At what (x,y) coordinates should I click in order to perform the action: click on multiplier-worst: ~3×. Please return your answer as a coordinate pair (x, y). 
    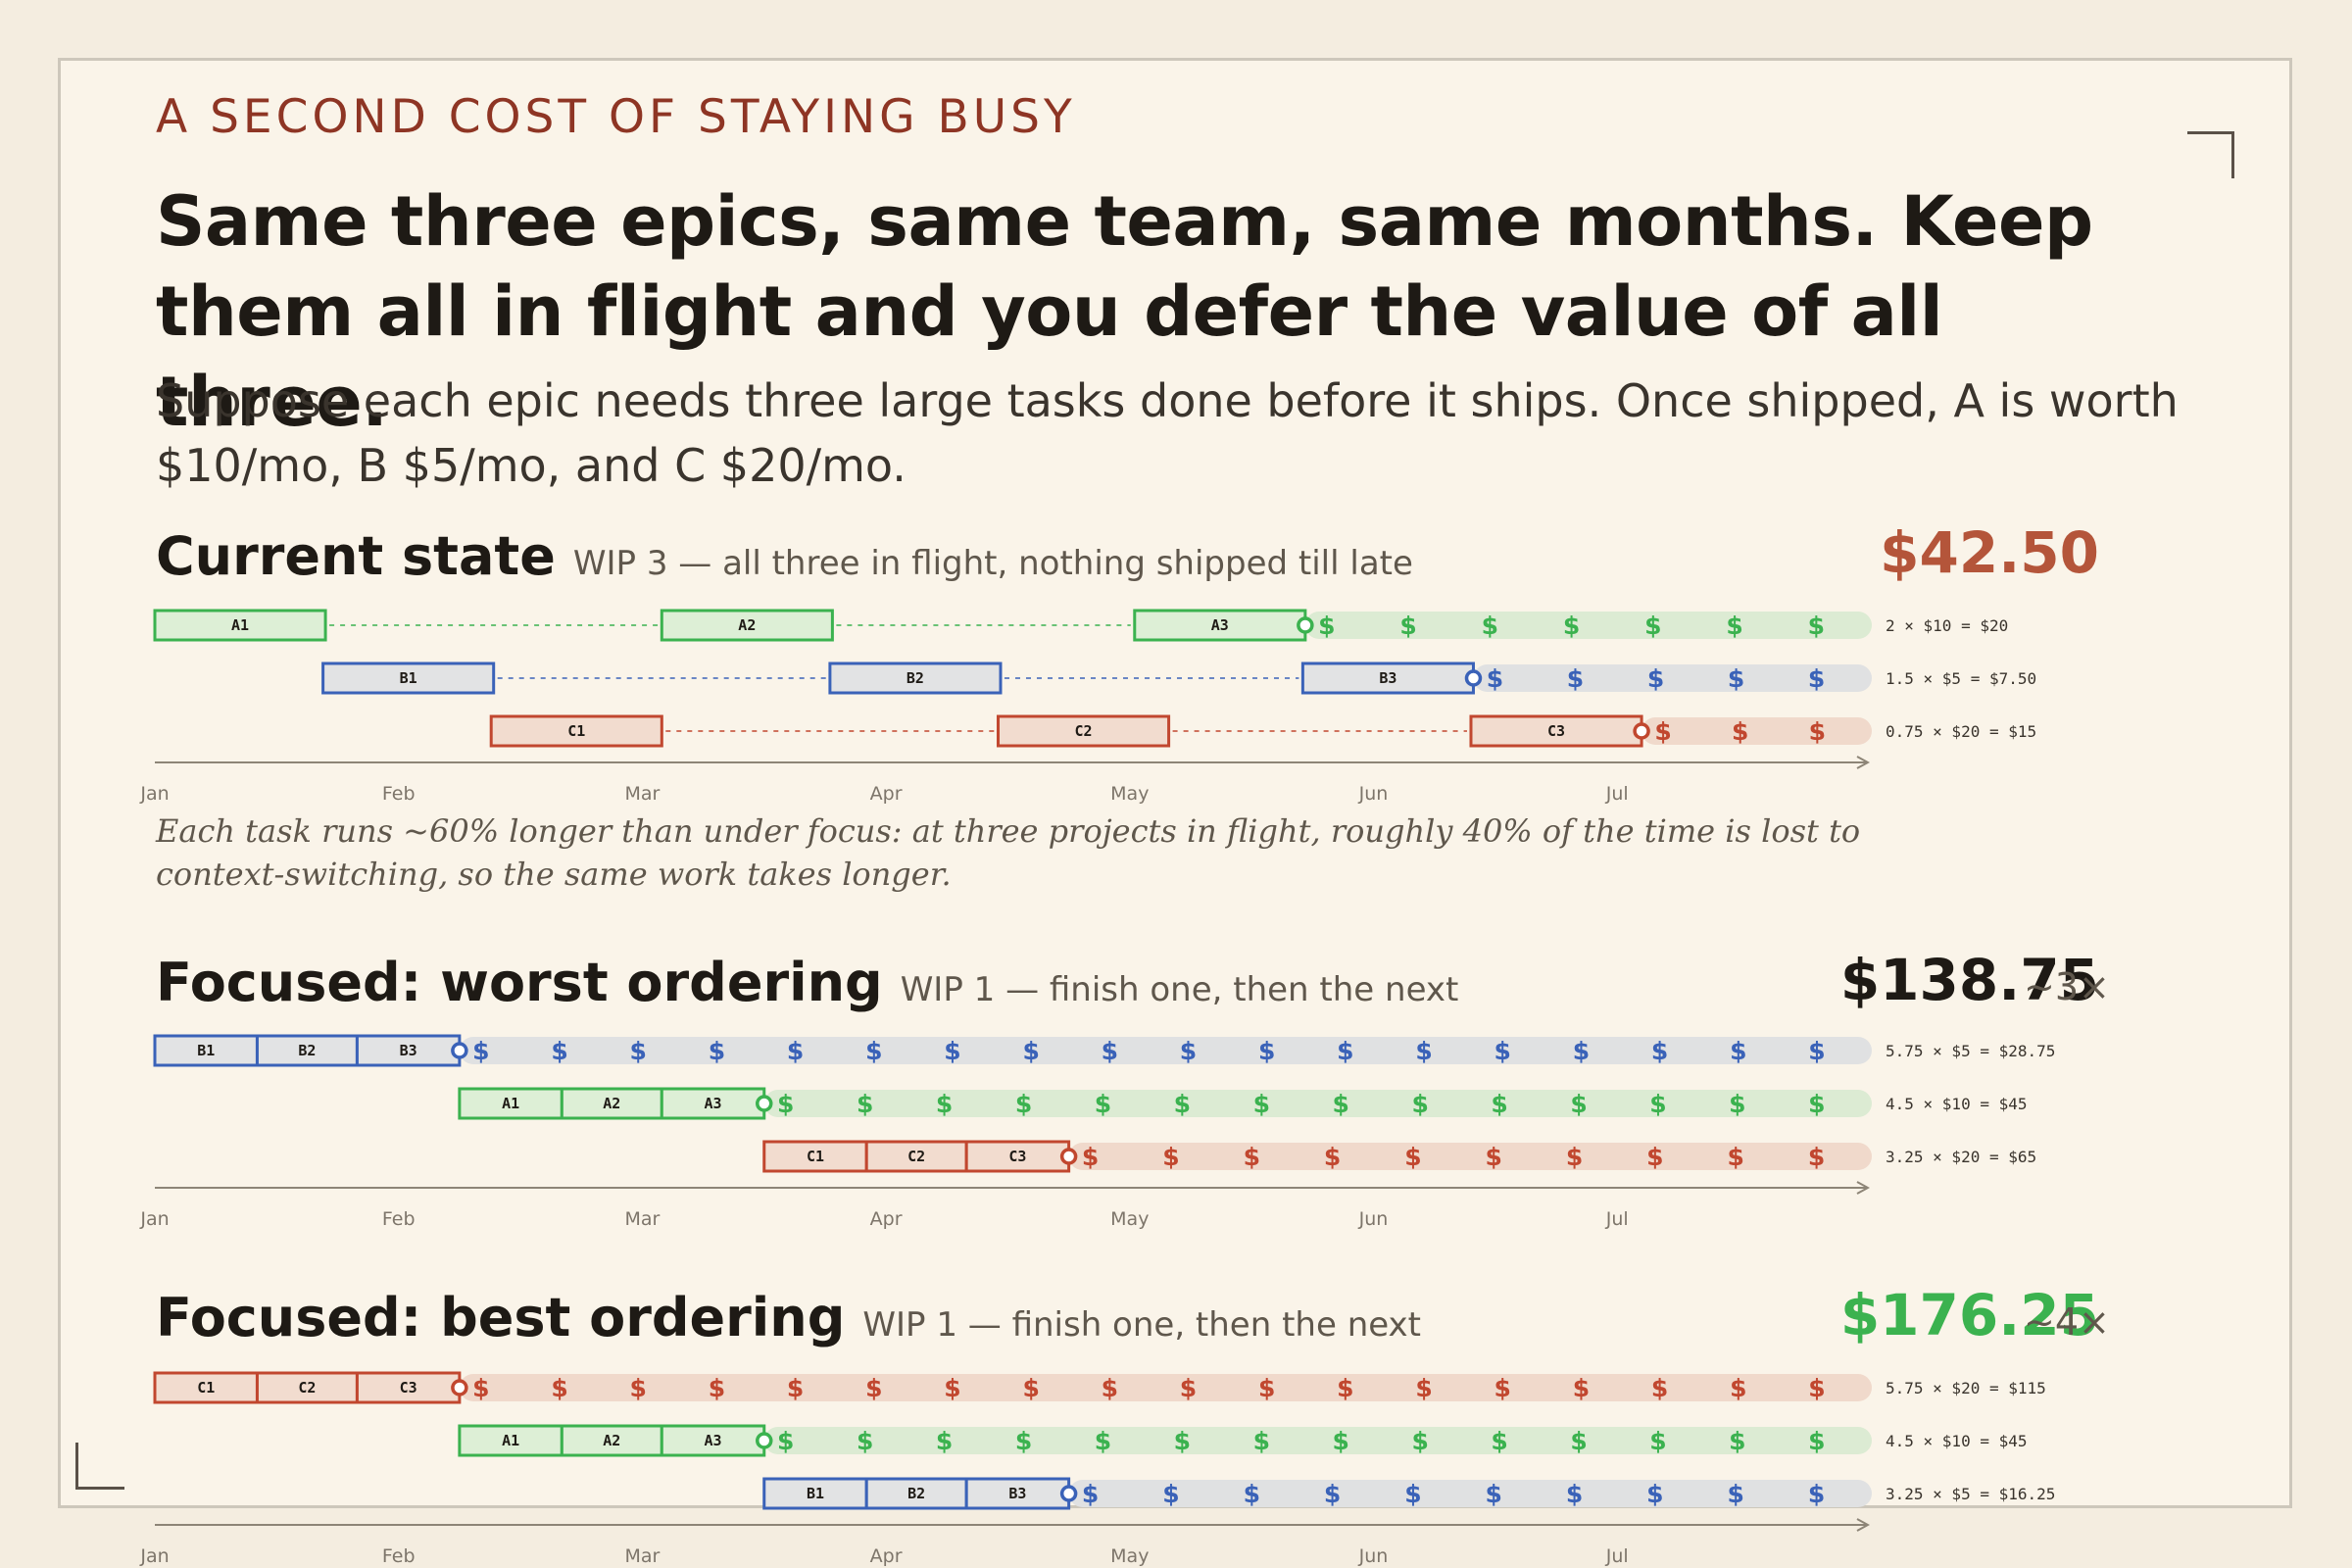
    Looking at the image, I should click on (2067, 986).